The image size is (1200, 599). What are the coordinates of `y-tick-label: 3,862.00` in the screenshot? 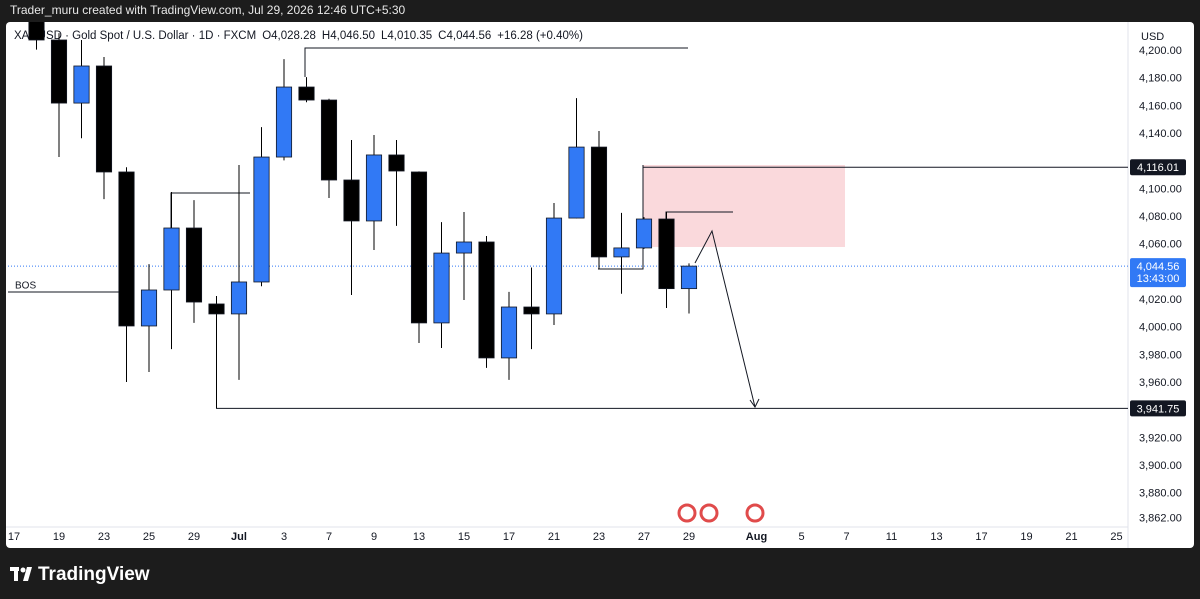 It's located at (1160, 519).